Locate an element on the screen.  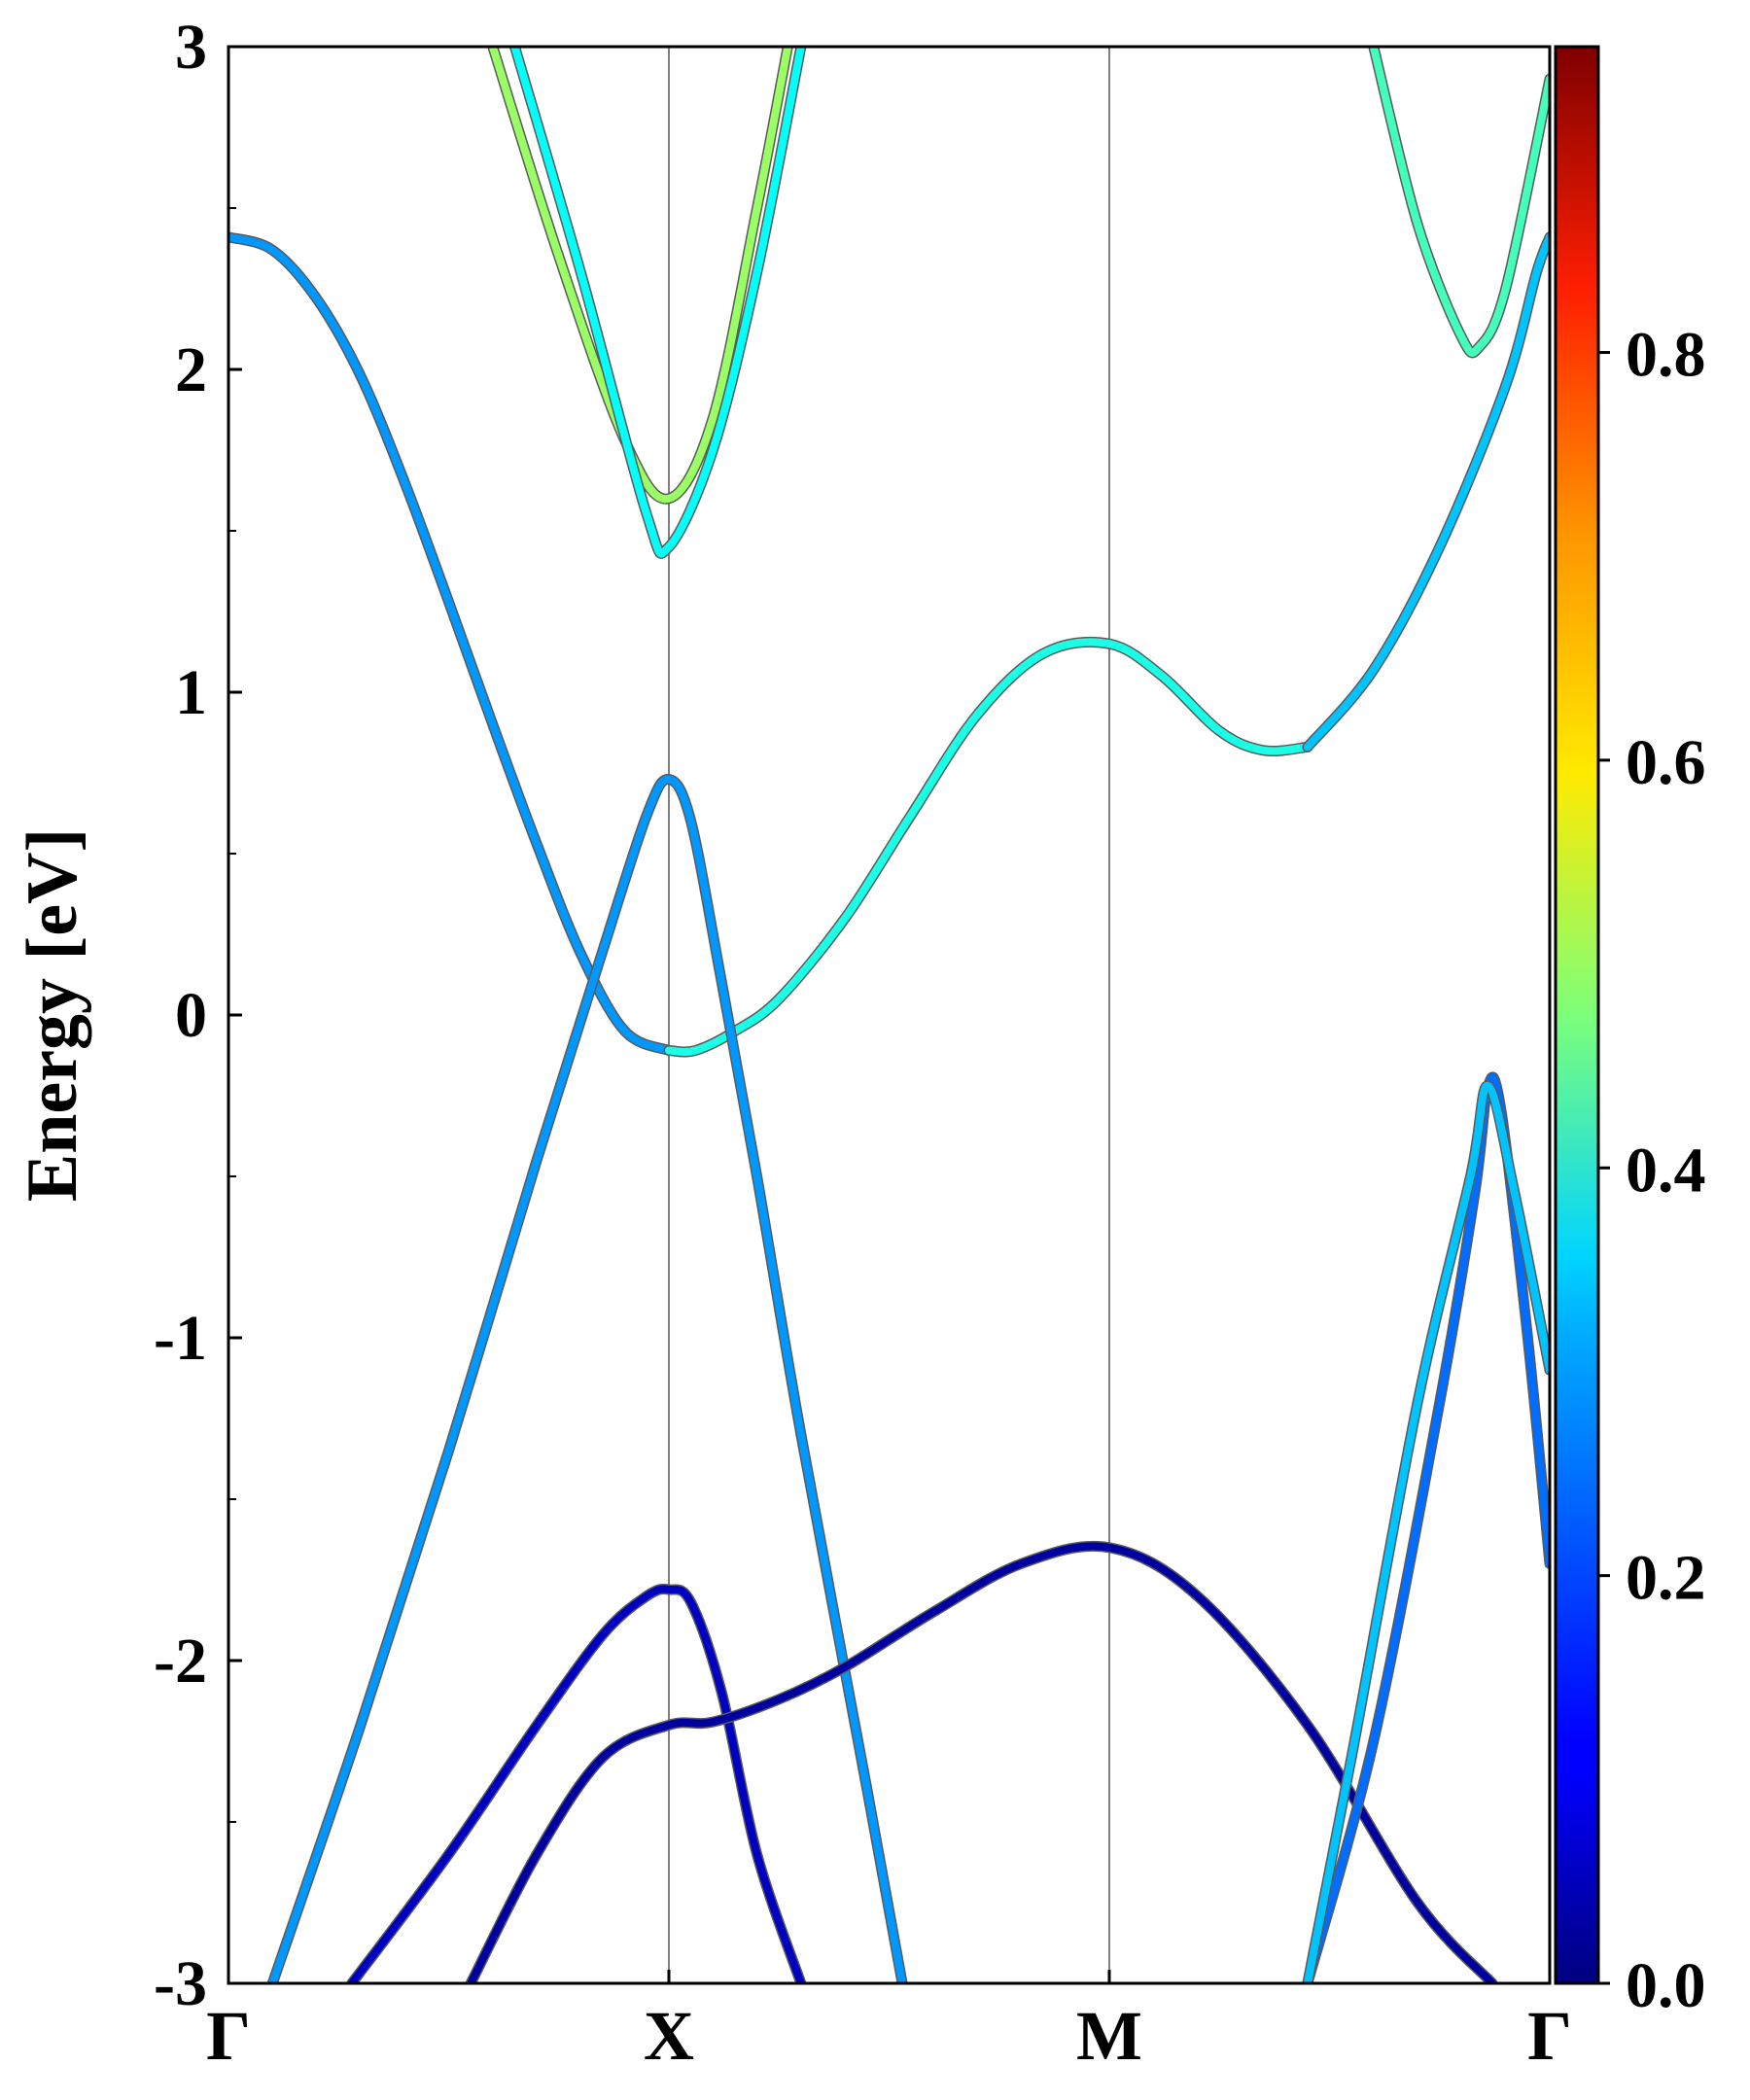
colorbar is located at coordinates (1577, 1015).